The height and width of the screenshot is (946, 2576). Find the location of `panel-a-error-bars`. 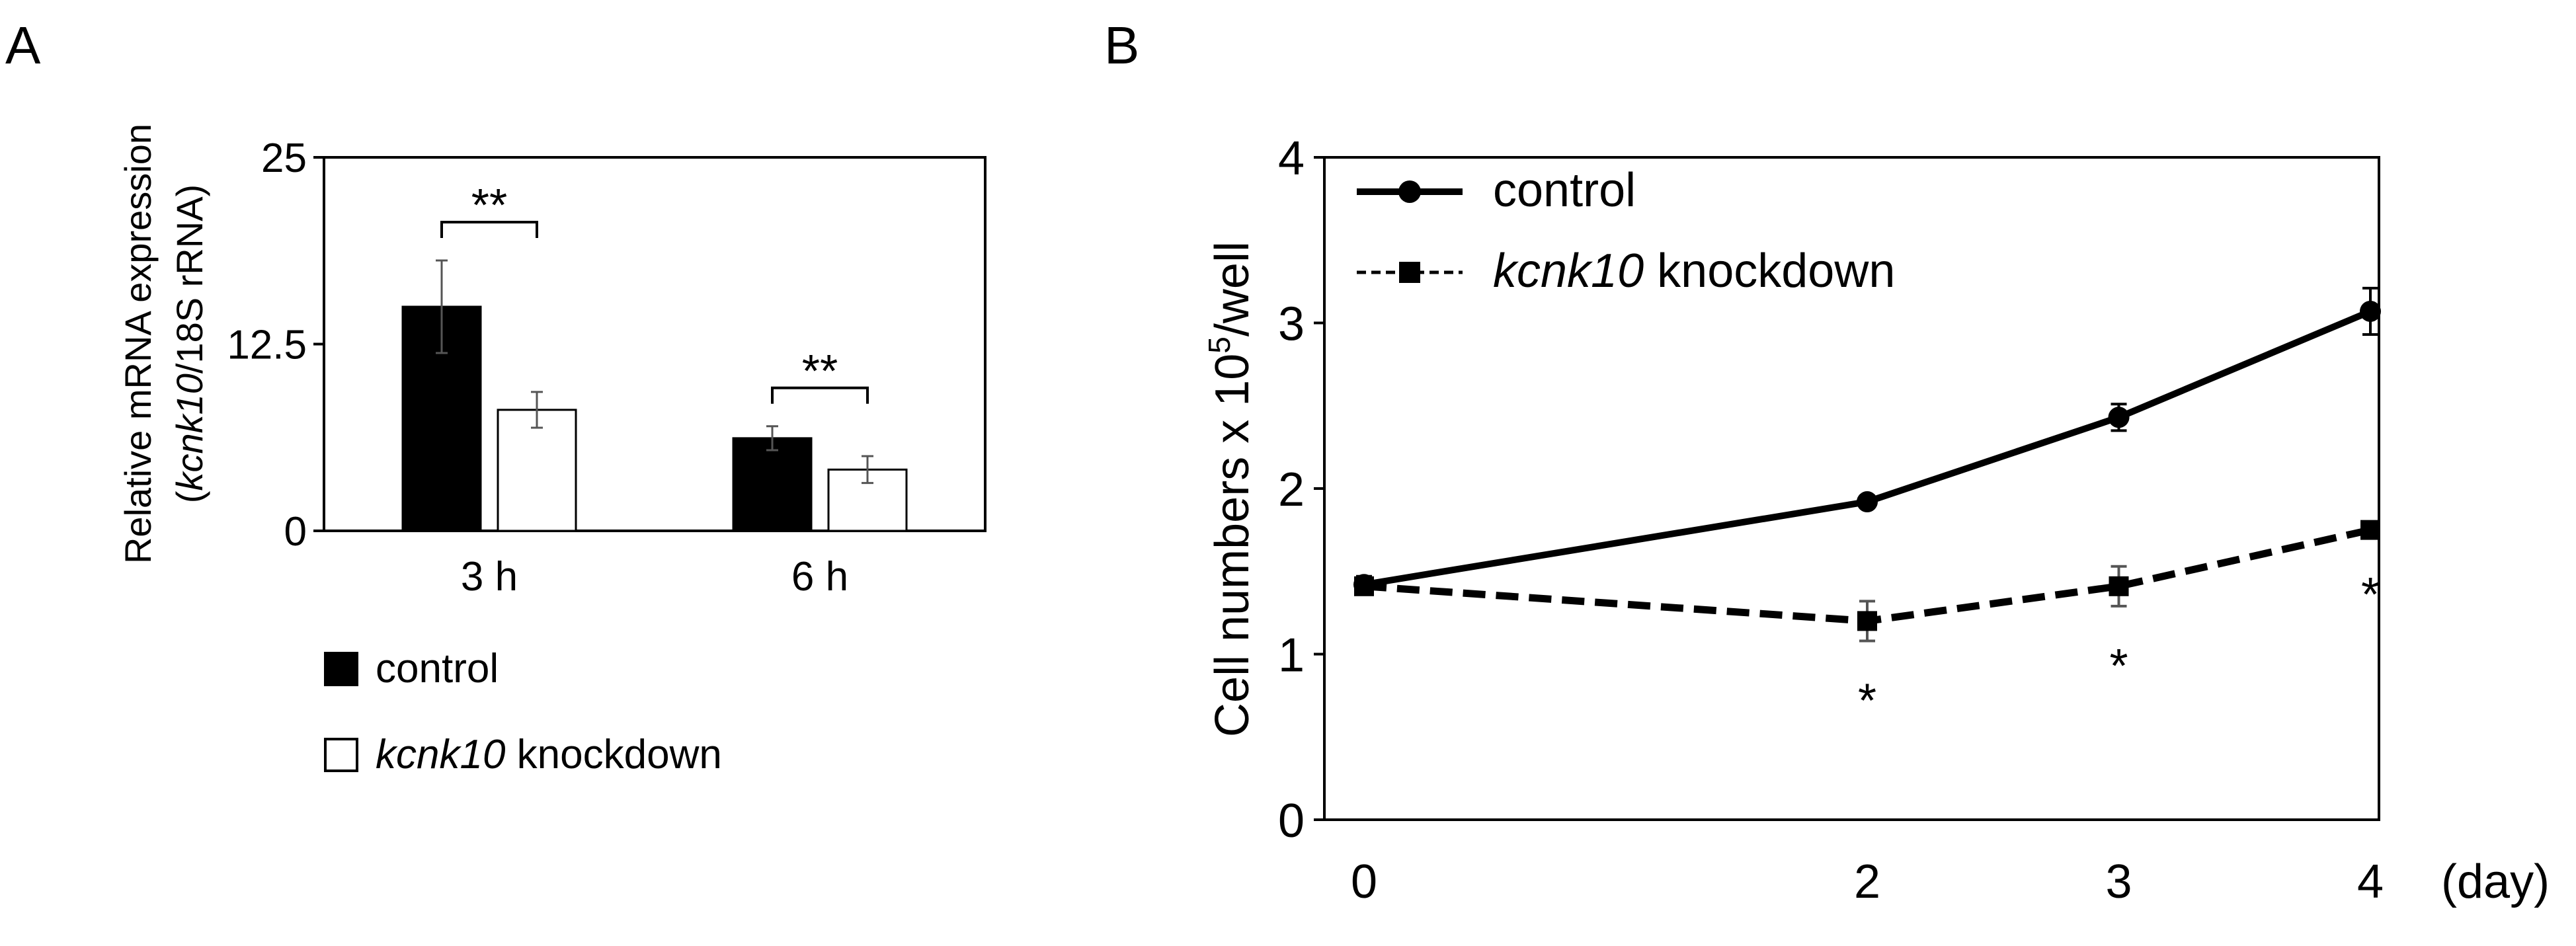

panel-a-error-bars is located at coordinates (655, 372).